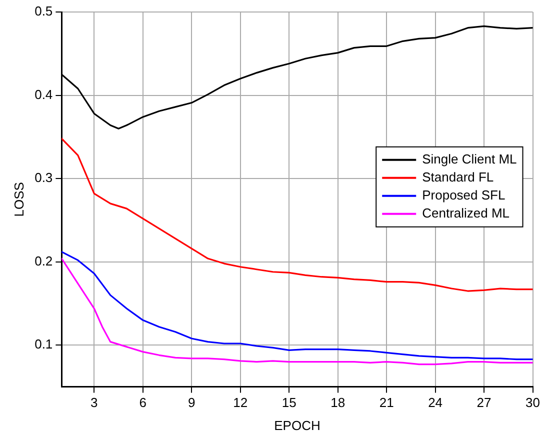 This screenshot has width=543, height=442. Describe the element at coordinates (466, 213) in the screenshot. I see `legend-label: Centralized ML` at that location.